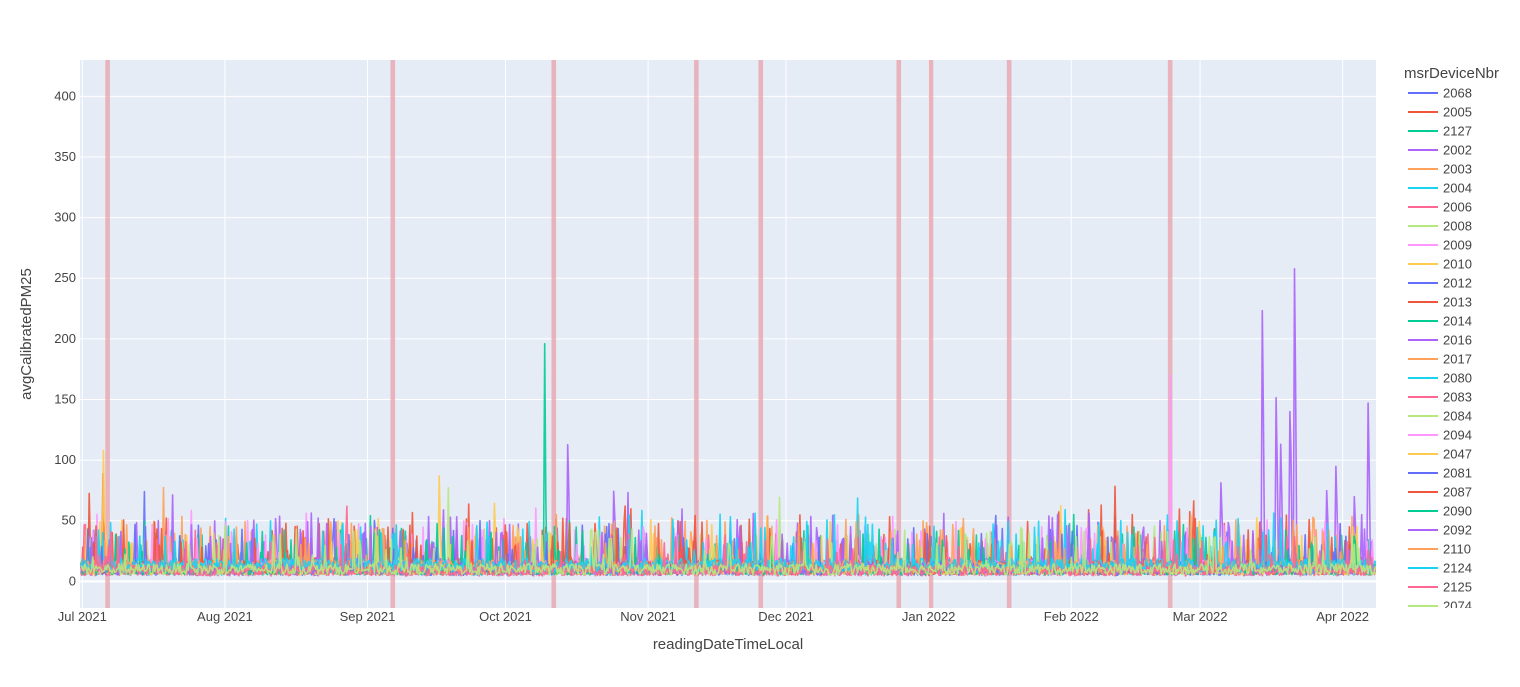 The image size is (1520, 687). What do you see at coordinates (1457, 606) in the screenshot?
I see `legend-label: 2074` at bounding box center [1457, 606].